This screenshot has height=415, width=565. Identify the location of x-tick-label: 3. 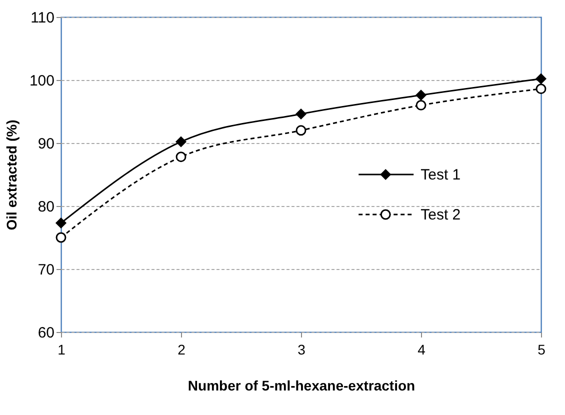
(302, 350).